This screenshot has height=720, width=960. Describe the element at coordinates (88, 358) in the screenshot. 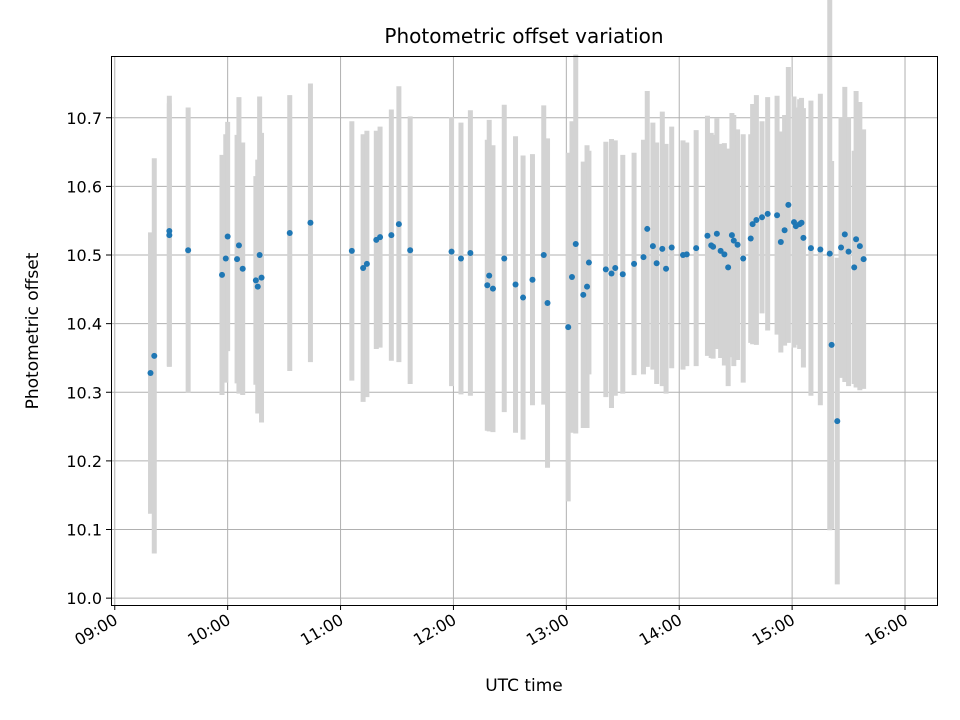

I see `y-axis-ticks: 10.0 10.1 10.2 10.3 10.4 10.5 10.6 10.7` at that location.